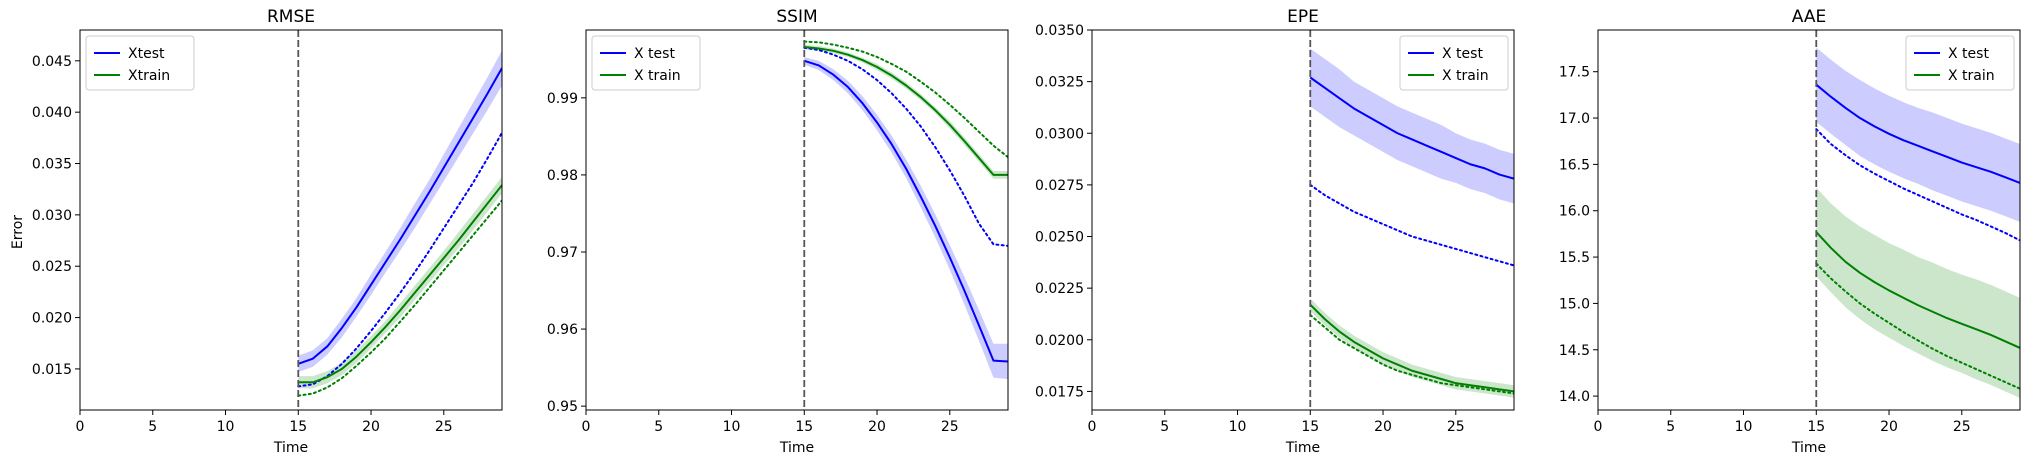  Describe the element at coordinates (1574, 212) in the screenshot. I see `y-tick-label: 16.0` at that location.